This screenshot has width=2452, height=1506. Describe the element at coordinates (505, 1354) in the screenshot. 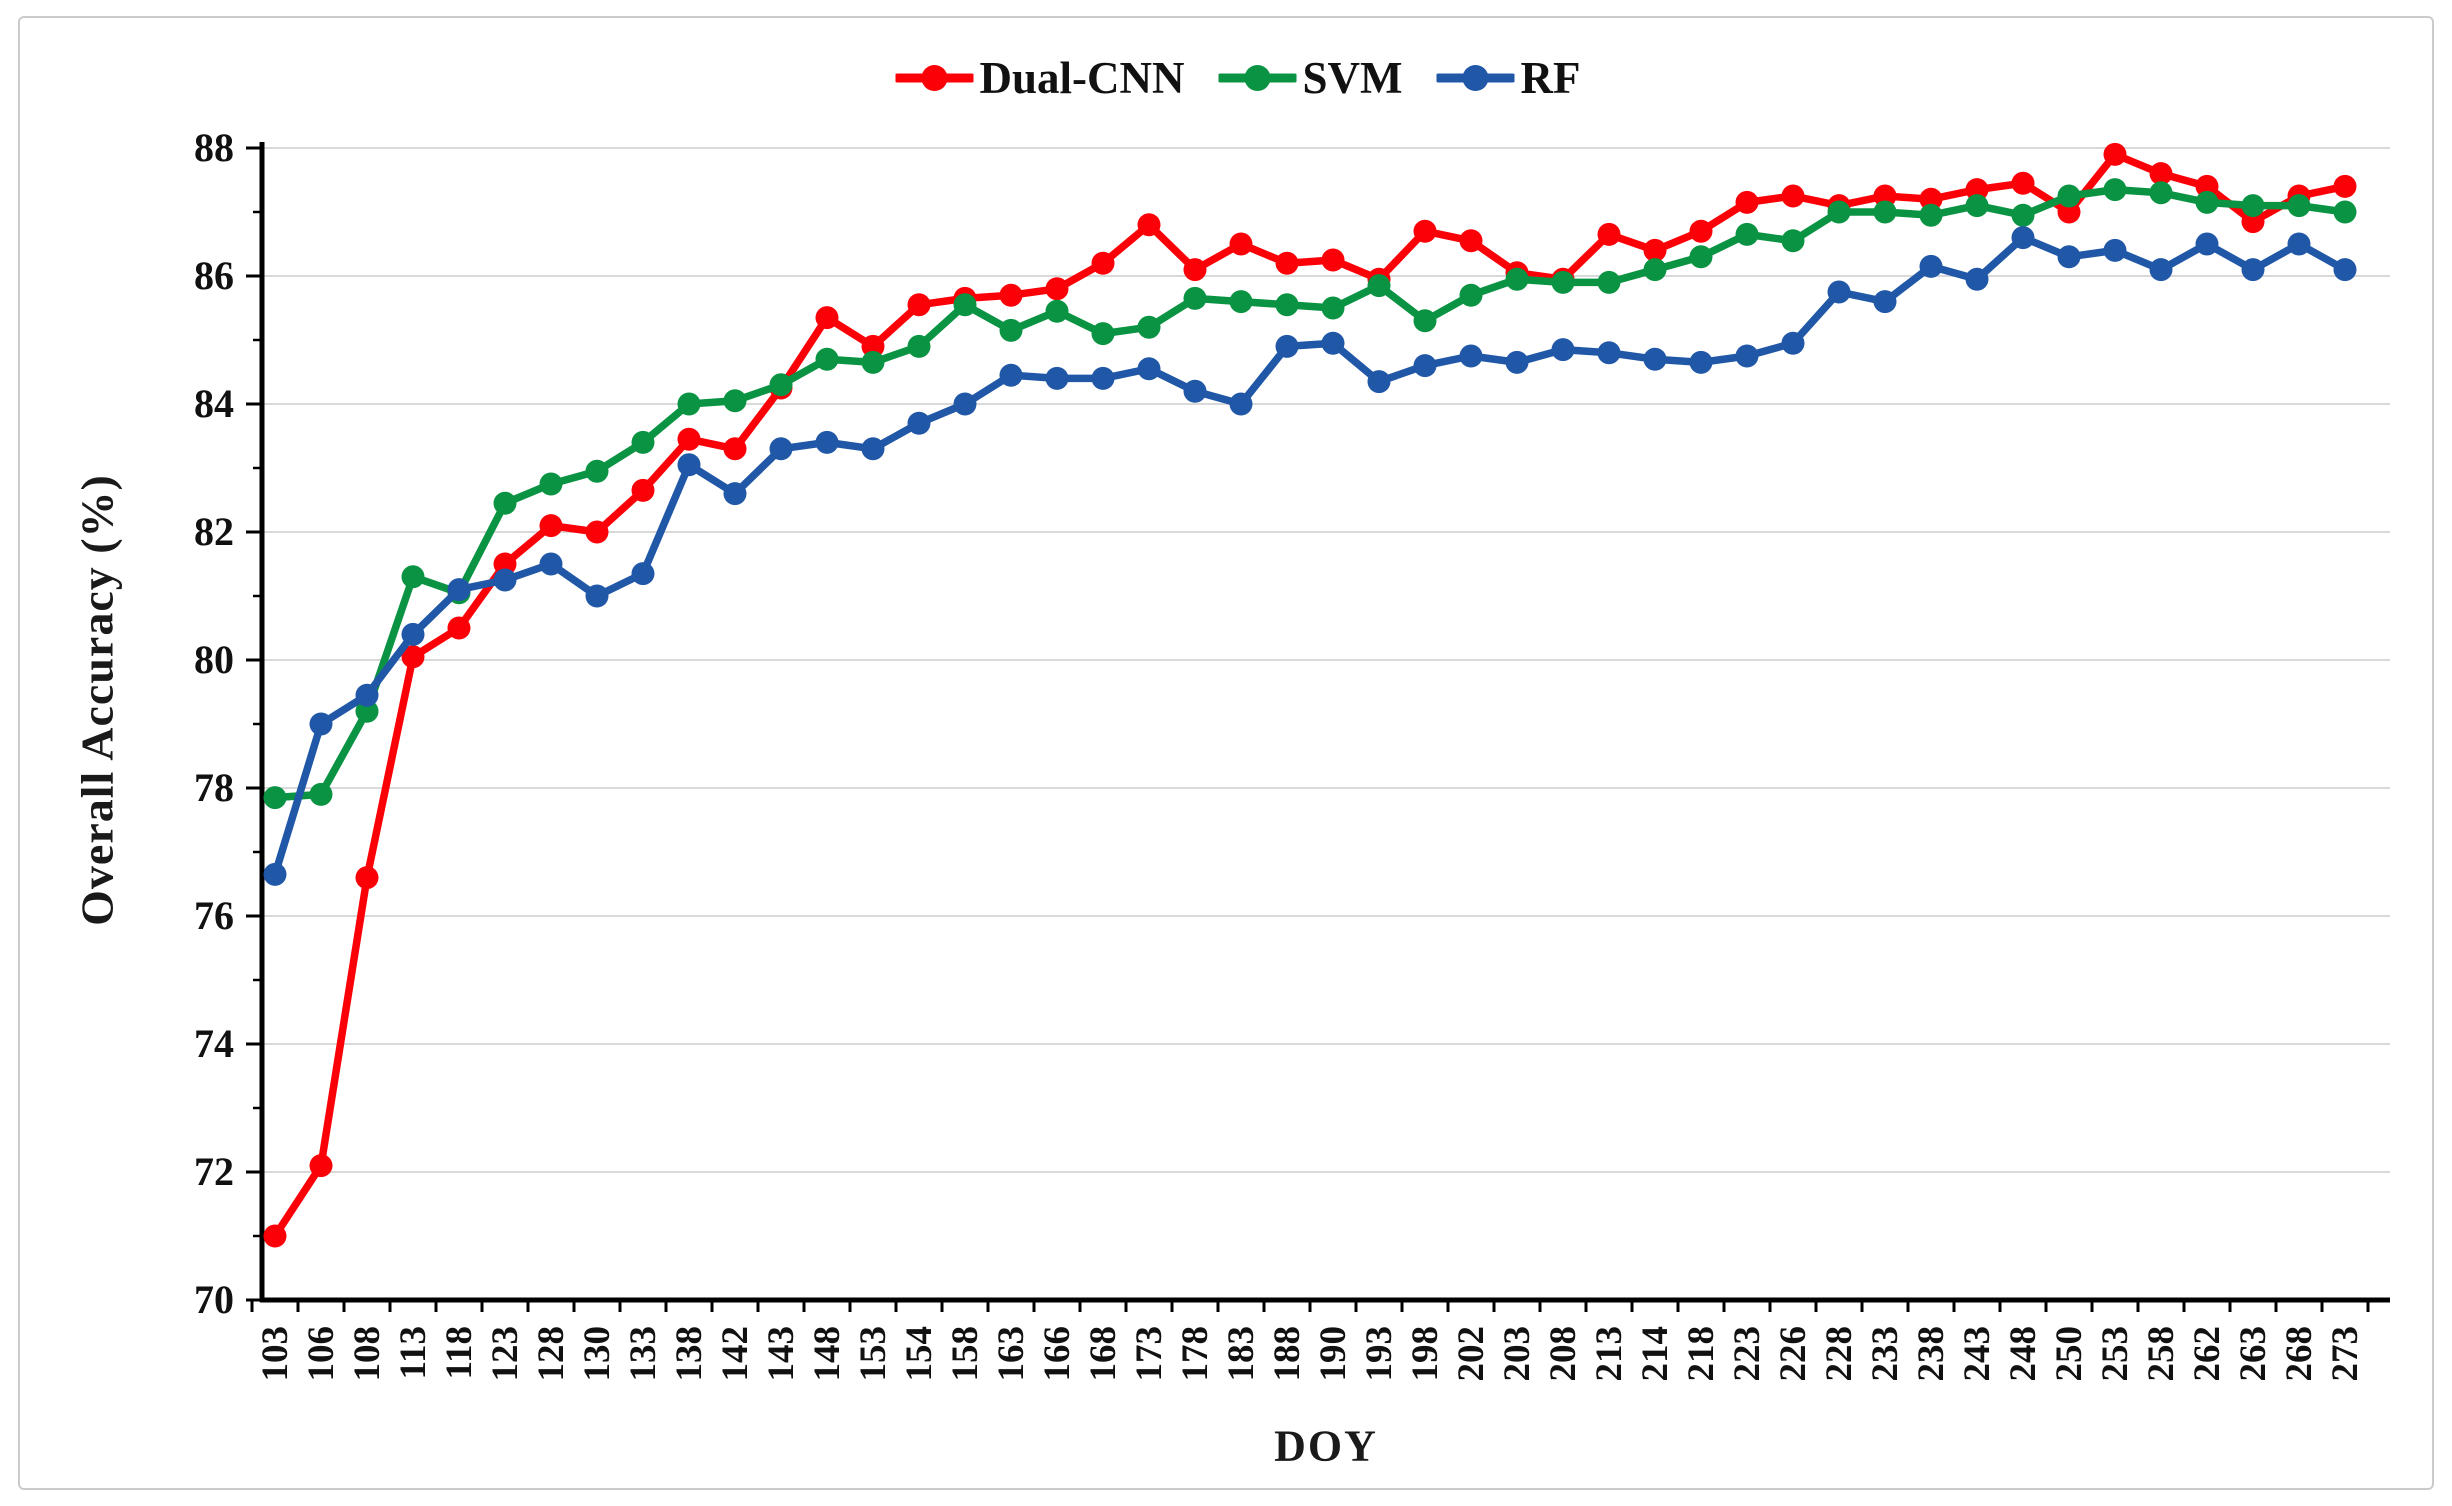

I see `x-tick-label: 123` at that location.